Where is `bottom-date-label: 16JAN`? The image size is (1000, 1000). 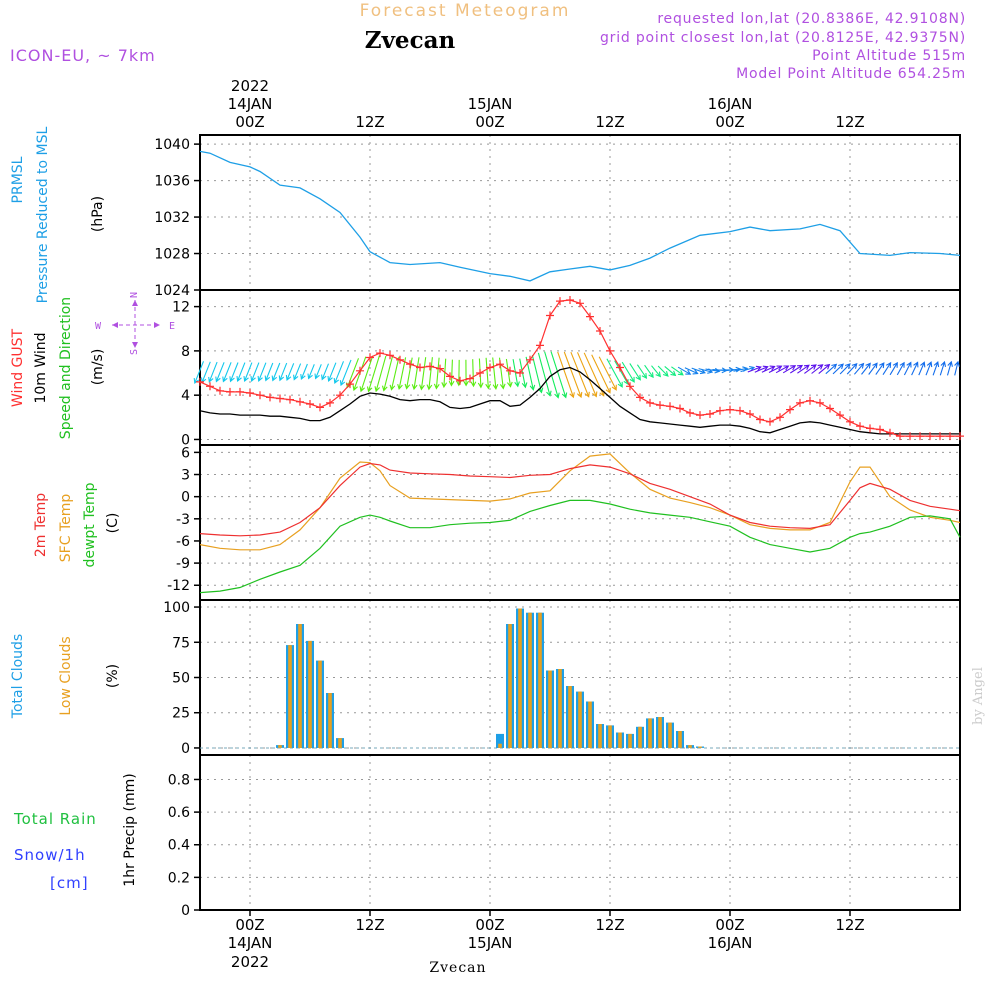 bottom-date-label: 16JAN is located at coordinates (730, 943).